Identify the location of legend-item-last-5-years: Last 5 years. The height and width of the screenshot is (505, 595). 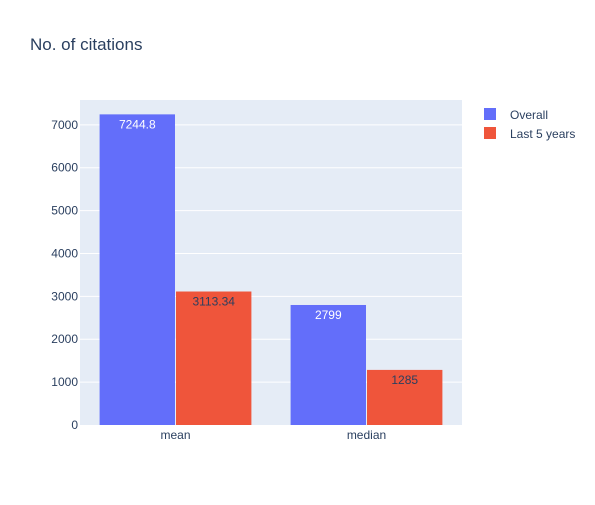
(529, 134).